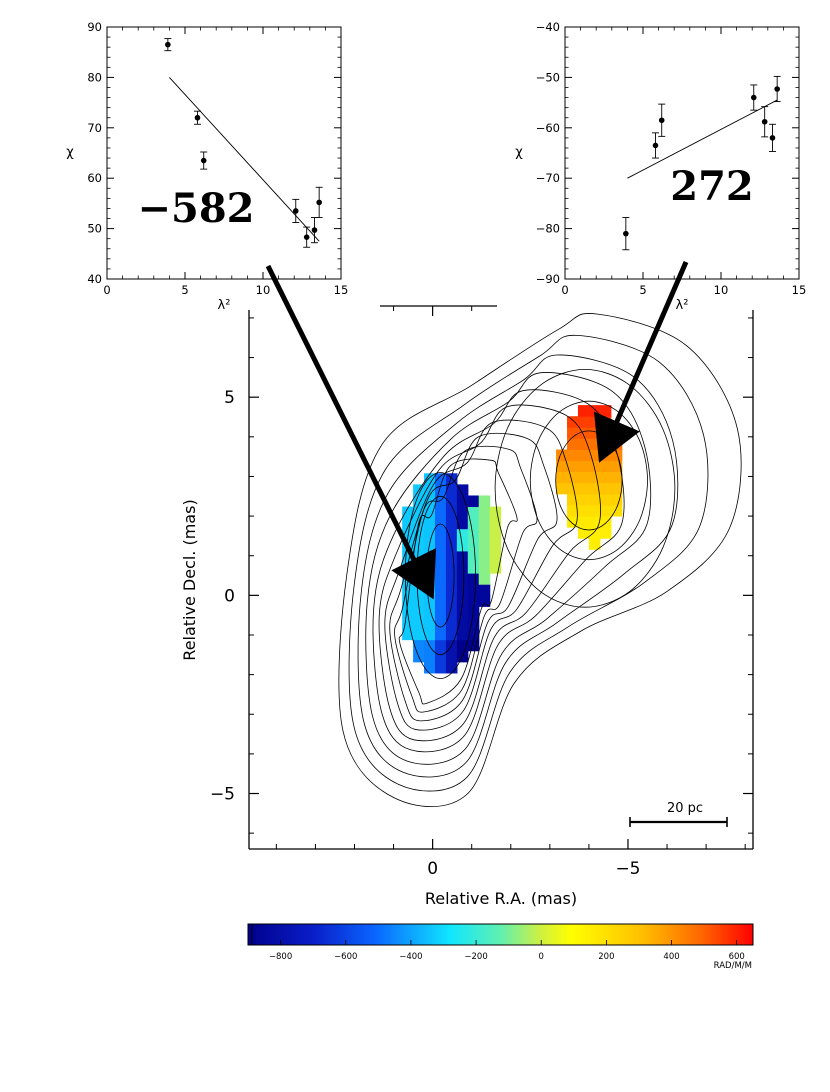 This screenshot has width=830, height=1092. I want to click on inset-left-ytick-label: 50, so click(94, 229).